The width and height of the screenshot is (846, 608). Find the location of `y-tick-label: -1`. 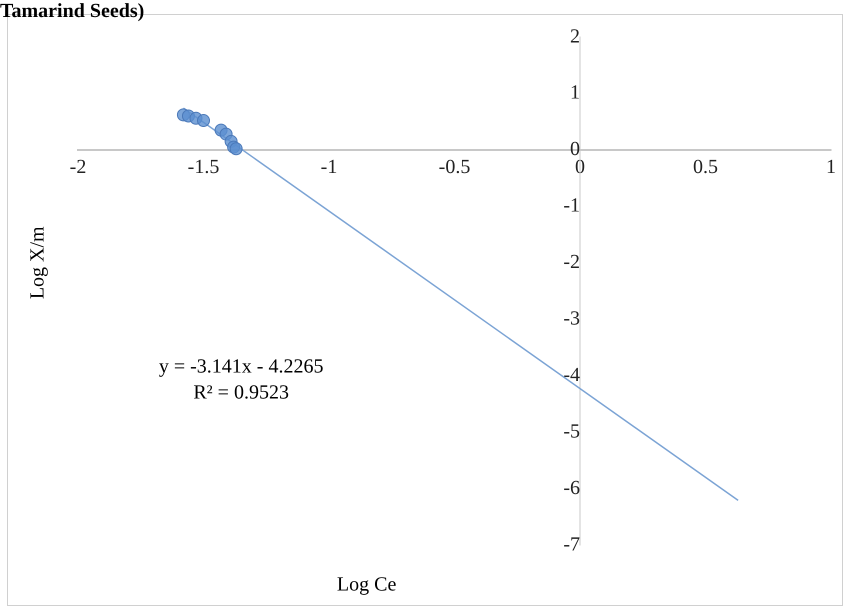

y-tick-label: -1 is located at coordinates (571, 205).